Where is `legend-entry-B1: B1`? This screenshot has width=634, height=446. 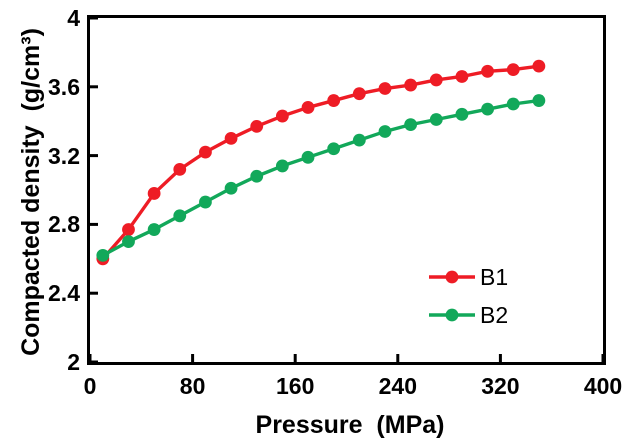
legend-entry-B1: B1 is located at coordinates (468, 277).